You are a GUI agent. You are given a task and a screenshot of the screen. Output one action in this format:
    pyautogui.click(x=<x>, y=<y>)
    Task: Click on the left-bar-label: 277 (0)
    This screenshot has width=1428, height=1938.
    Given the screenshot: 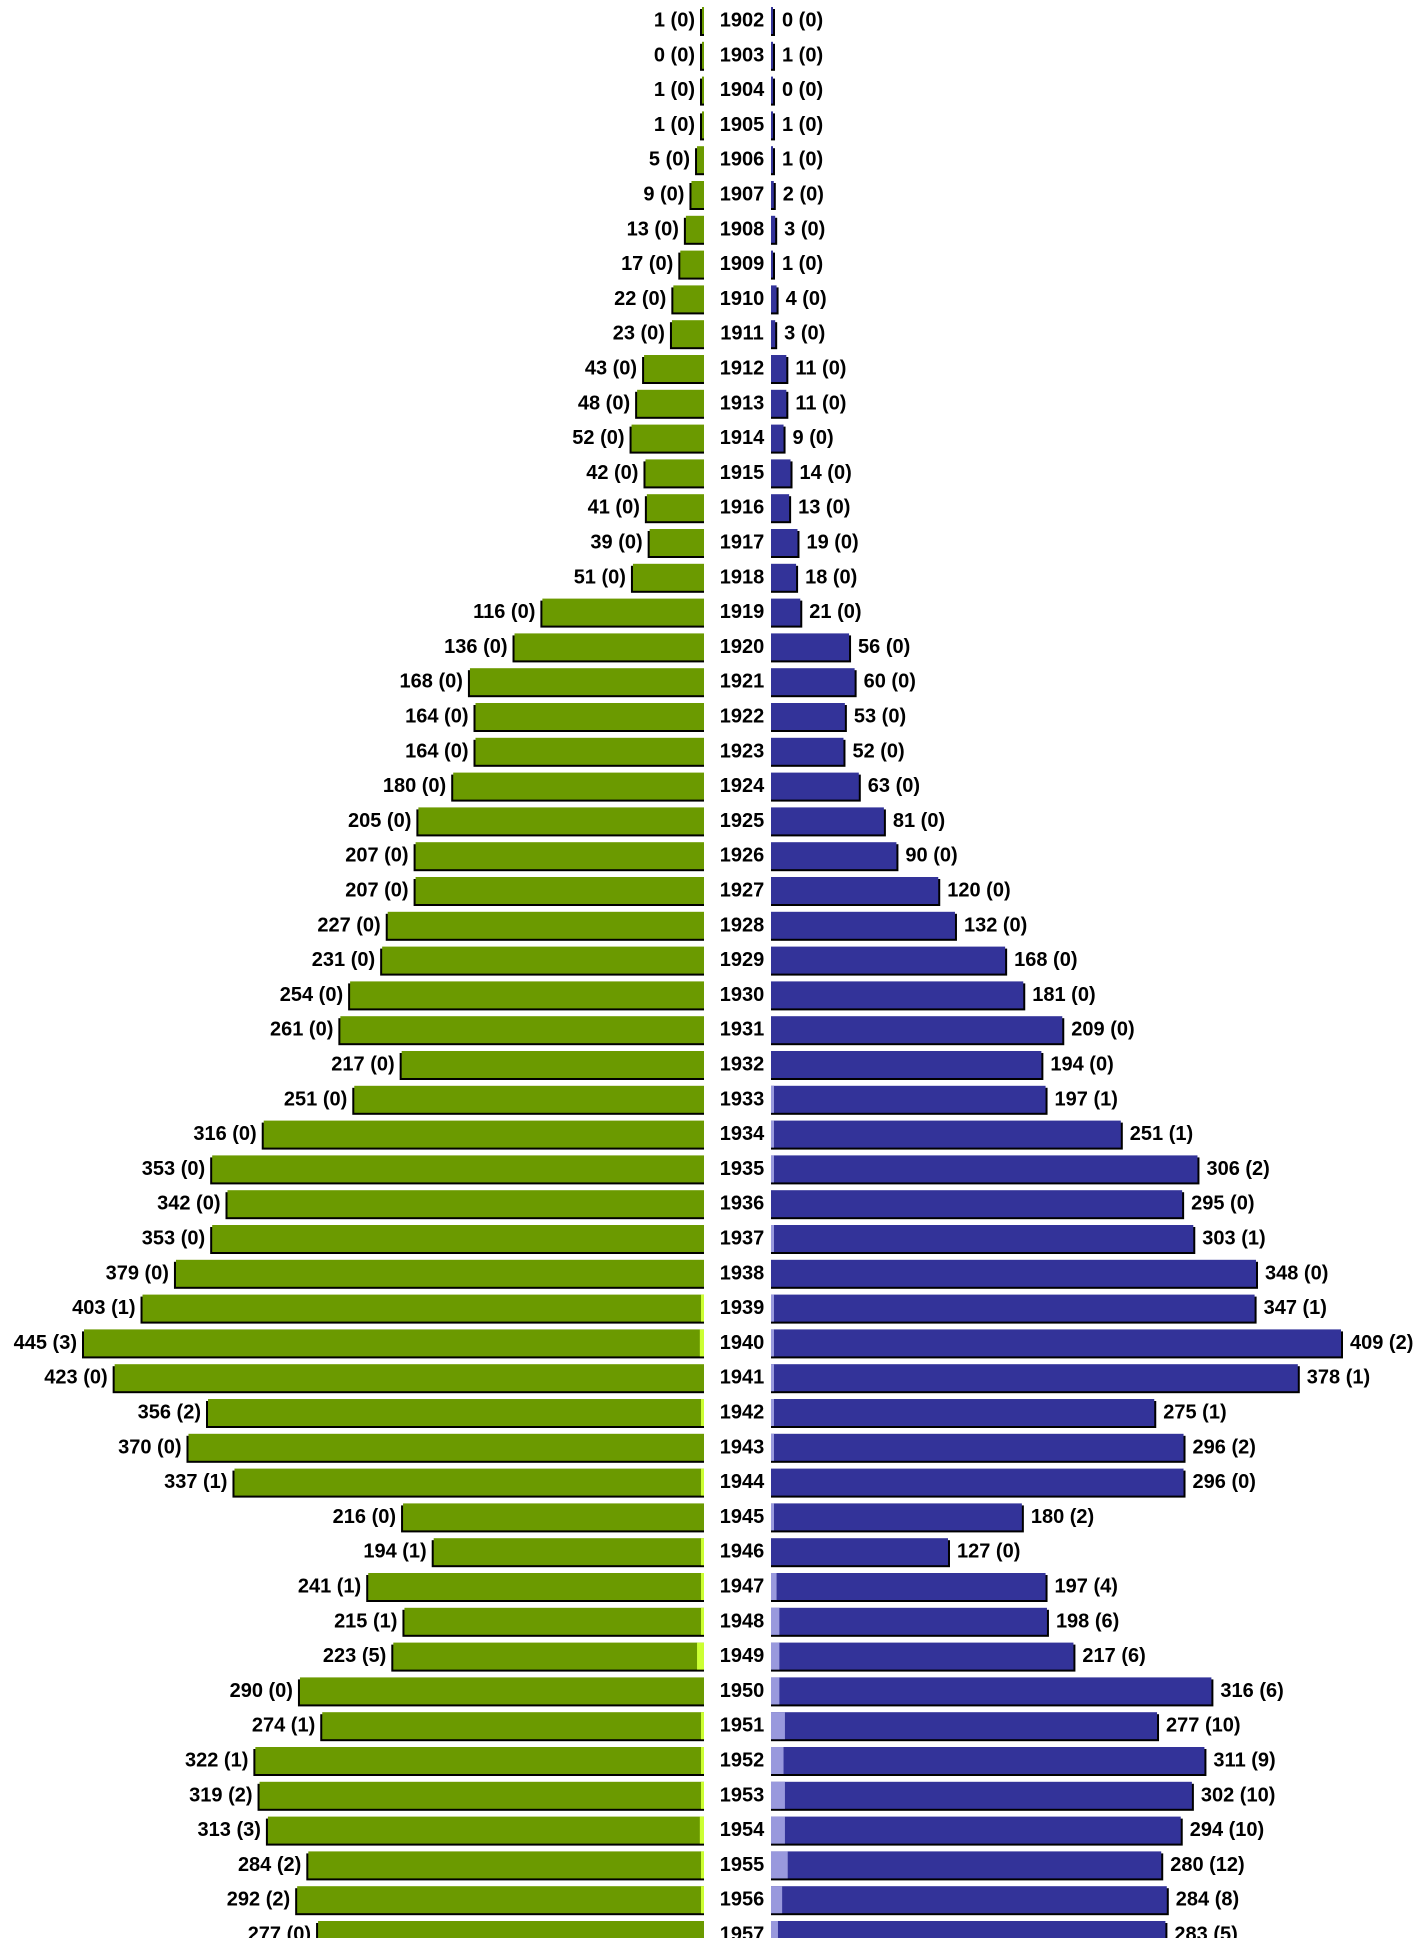 What is the action you would take?
    pyautogui.click(x=279, y=1931)
    